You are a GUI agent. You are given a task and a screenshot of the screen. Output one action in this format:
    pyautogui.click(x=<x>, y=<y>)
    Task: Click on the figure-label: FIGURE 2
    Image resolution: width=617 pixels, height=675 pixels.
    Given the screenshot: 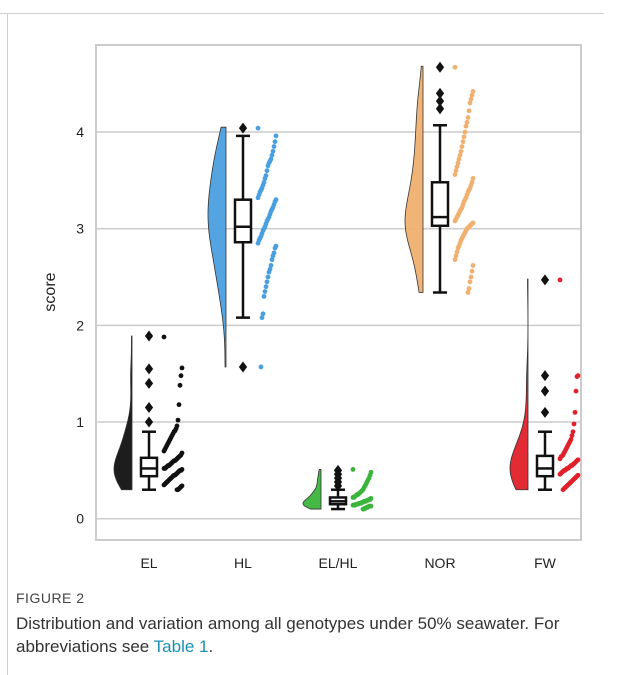 What is the action you would take?
    pyautogui.click(x=50, y=598)
    